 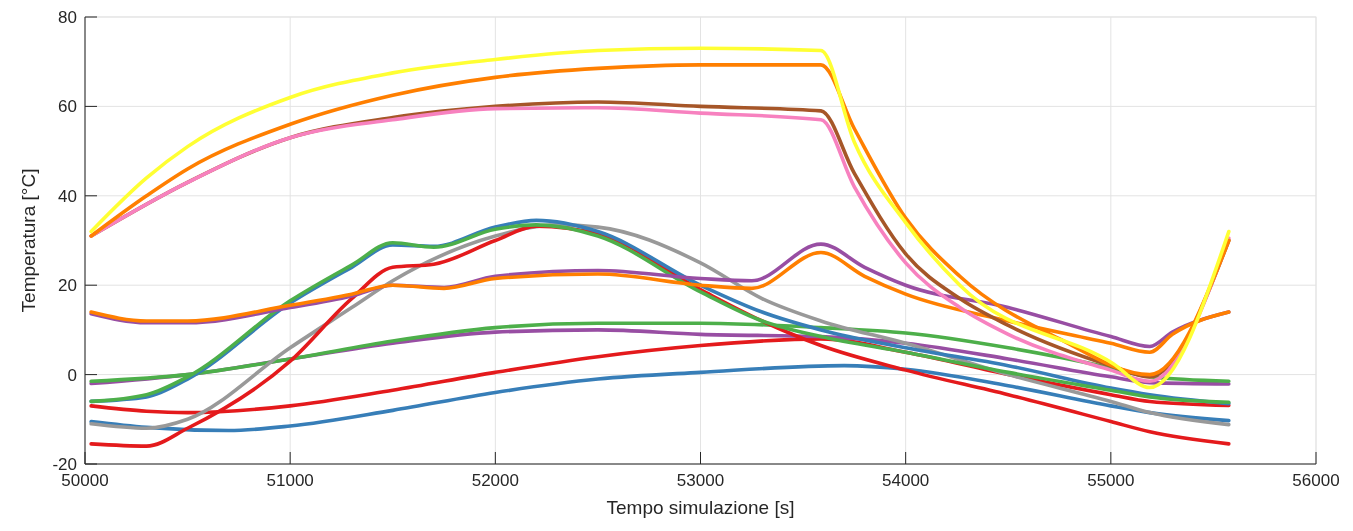 I want to click on x-tick-label: 53000, so click(x=700, y=480).